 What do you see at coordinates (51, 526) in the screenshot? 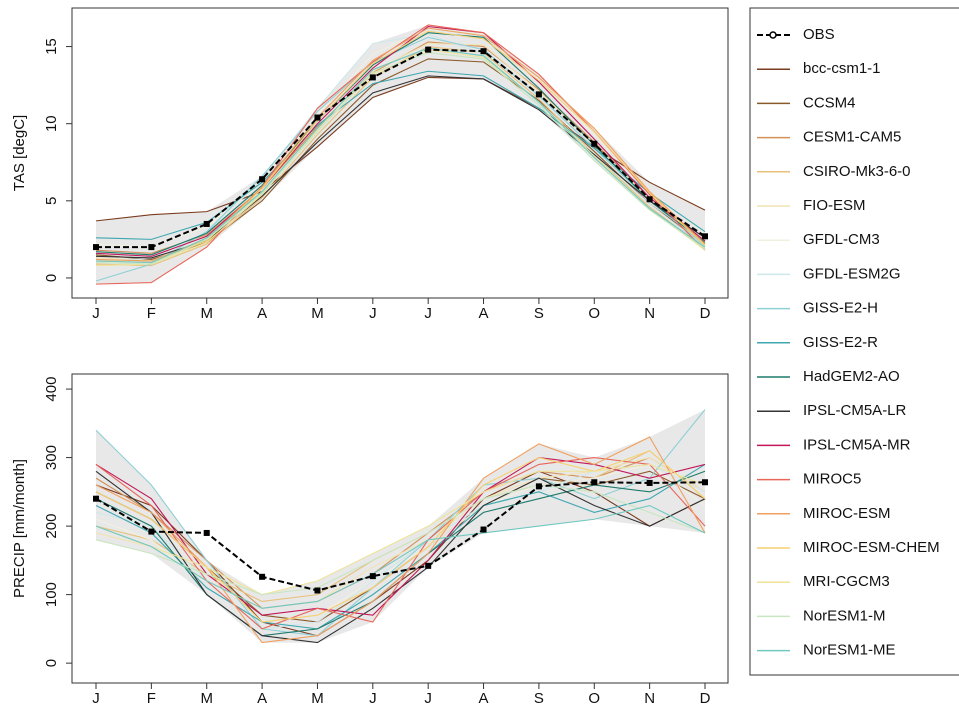
I see `y-tick-label: 200` at bounding box center [51, 526].